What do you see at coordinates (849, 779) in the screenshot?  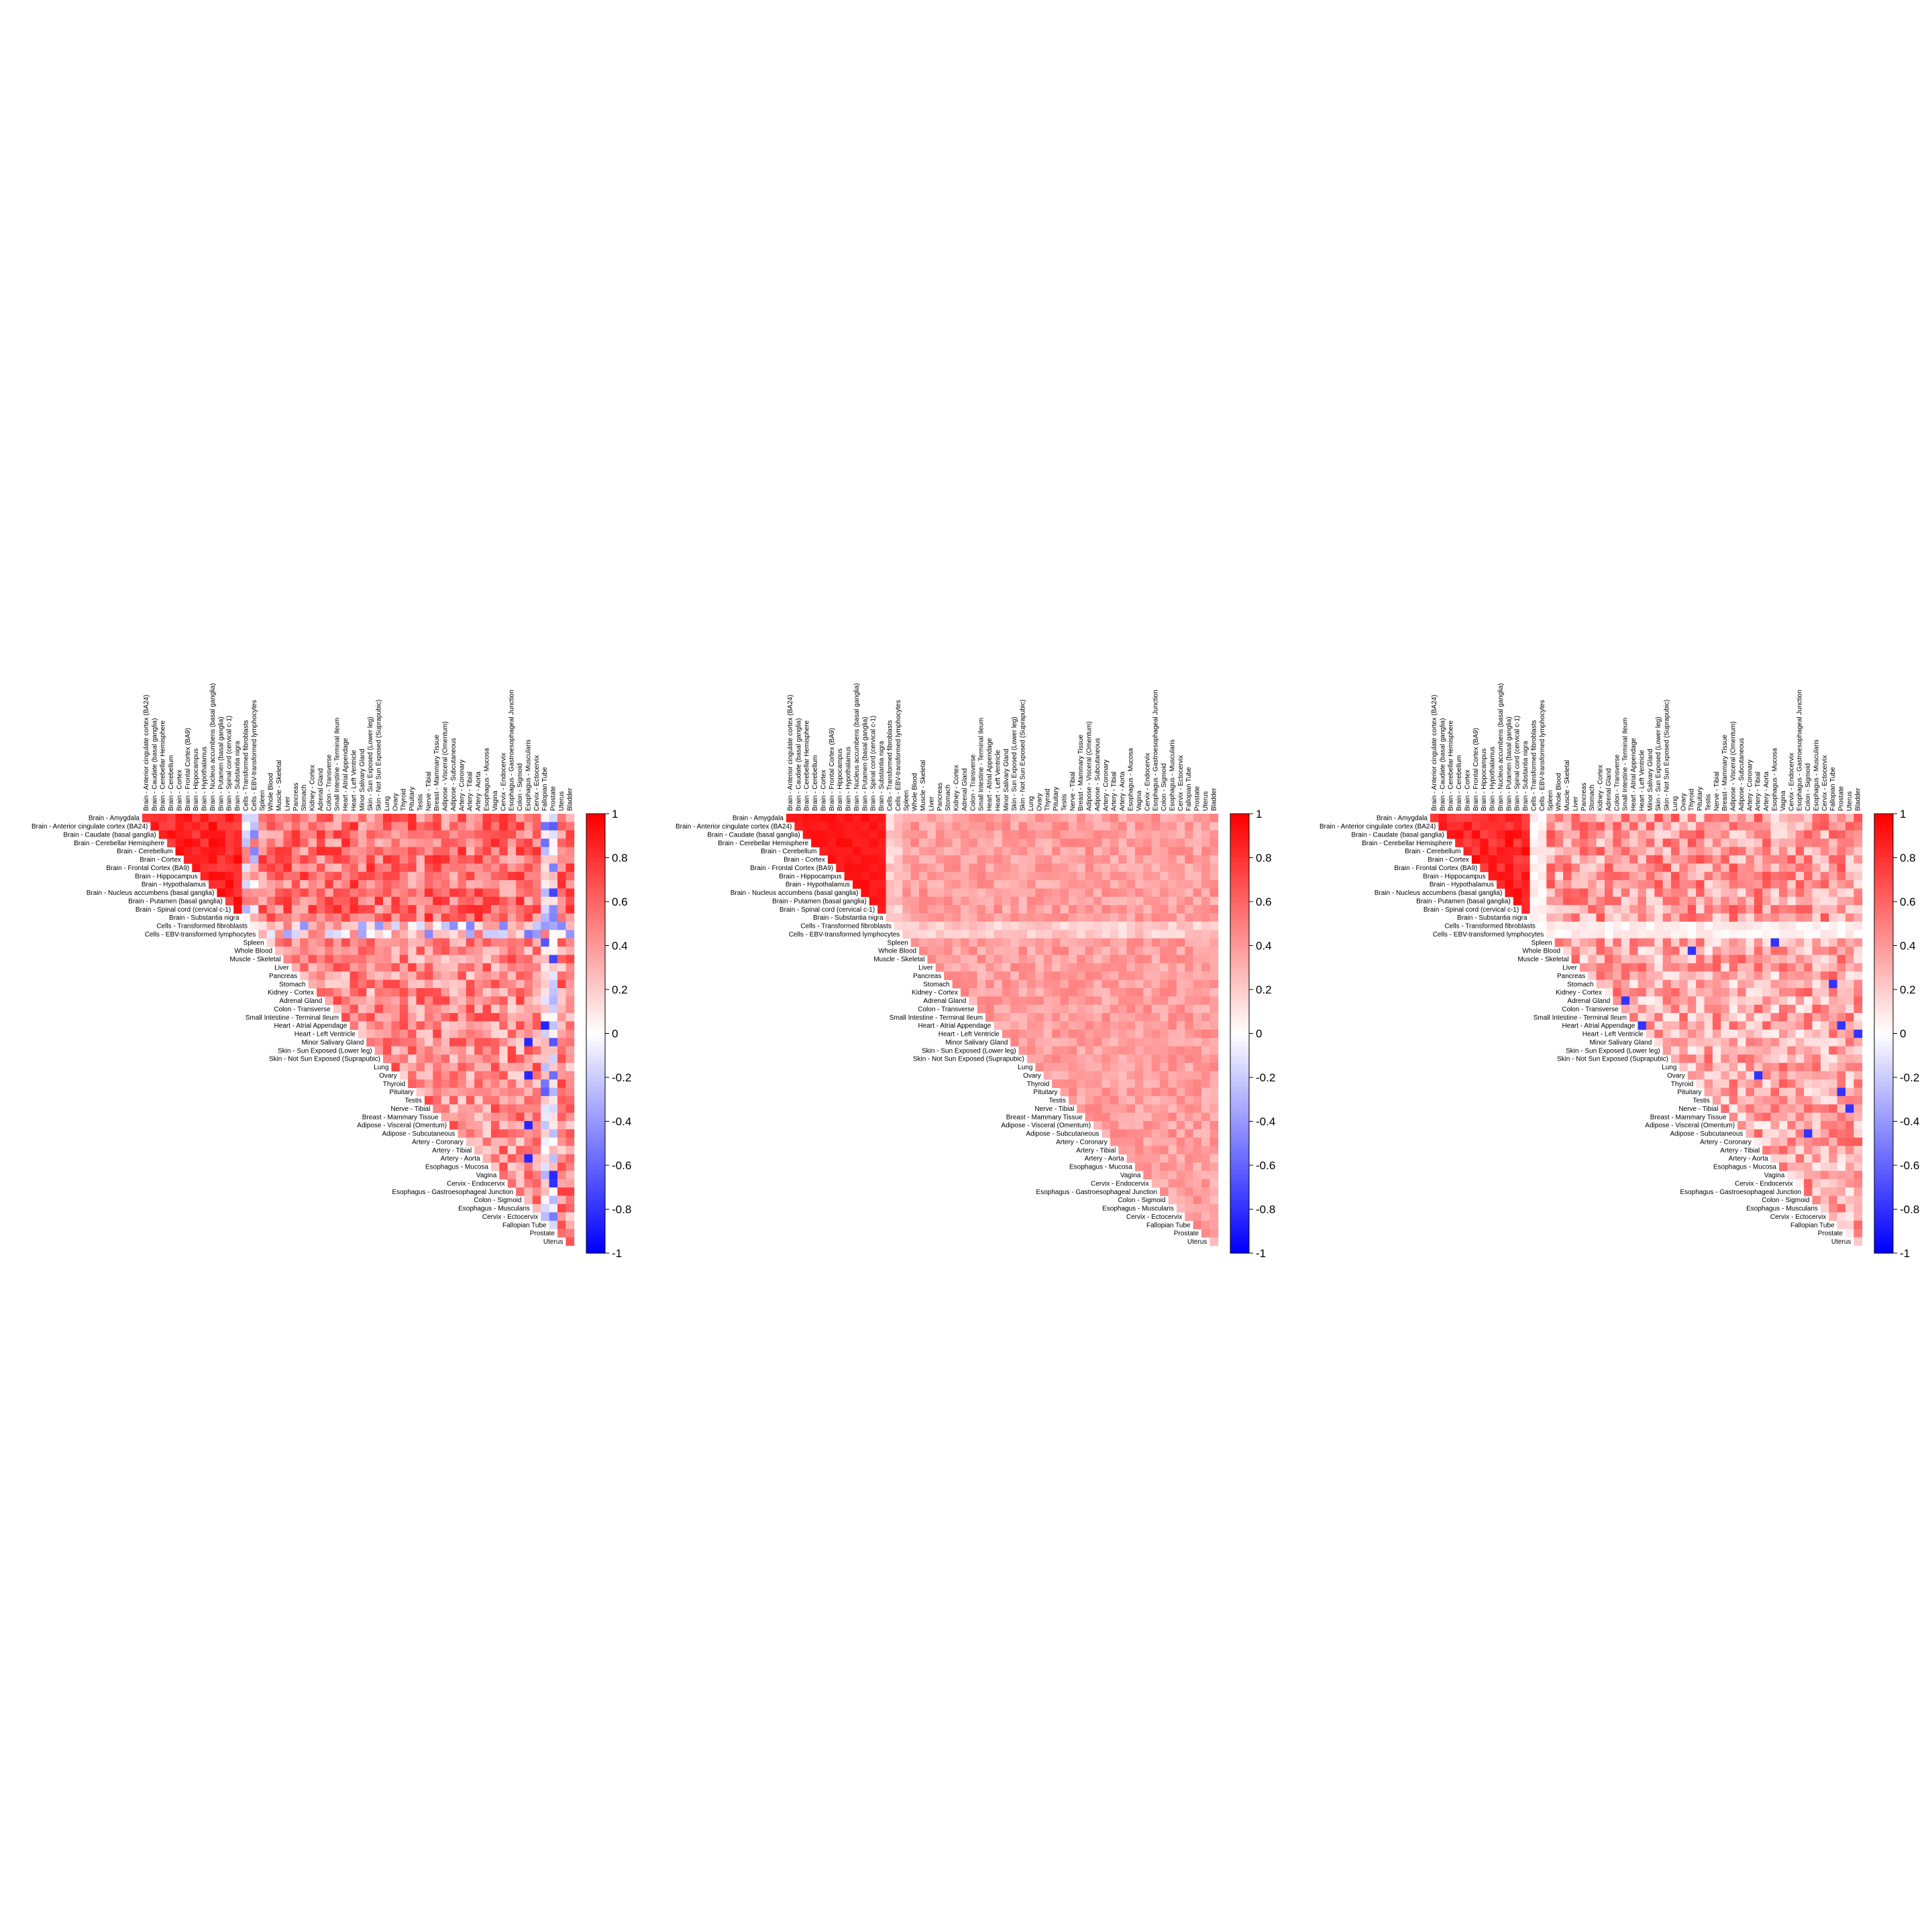 I see `column-label: Brain - Hypothalamus` at bounding box center [849, 779].